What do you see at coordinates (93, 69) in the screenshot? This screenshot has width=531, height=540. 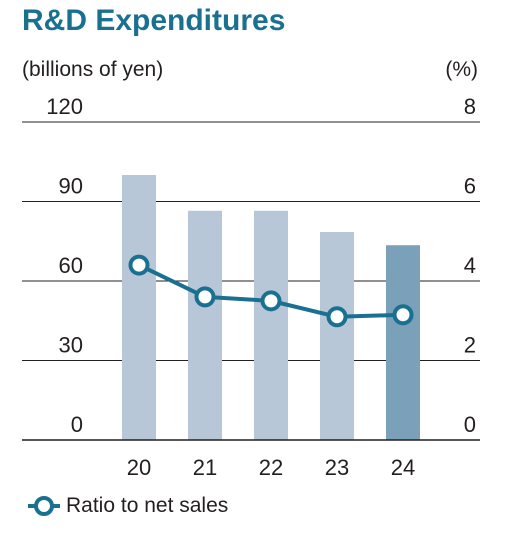 I see `left-axis-unit: (billions of yen)` at bounding box center [93, 69].